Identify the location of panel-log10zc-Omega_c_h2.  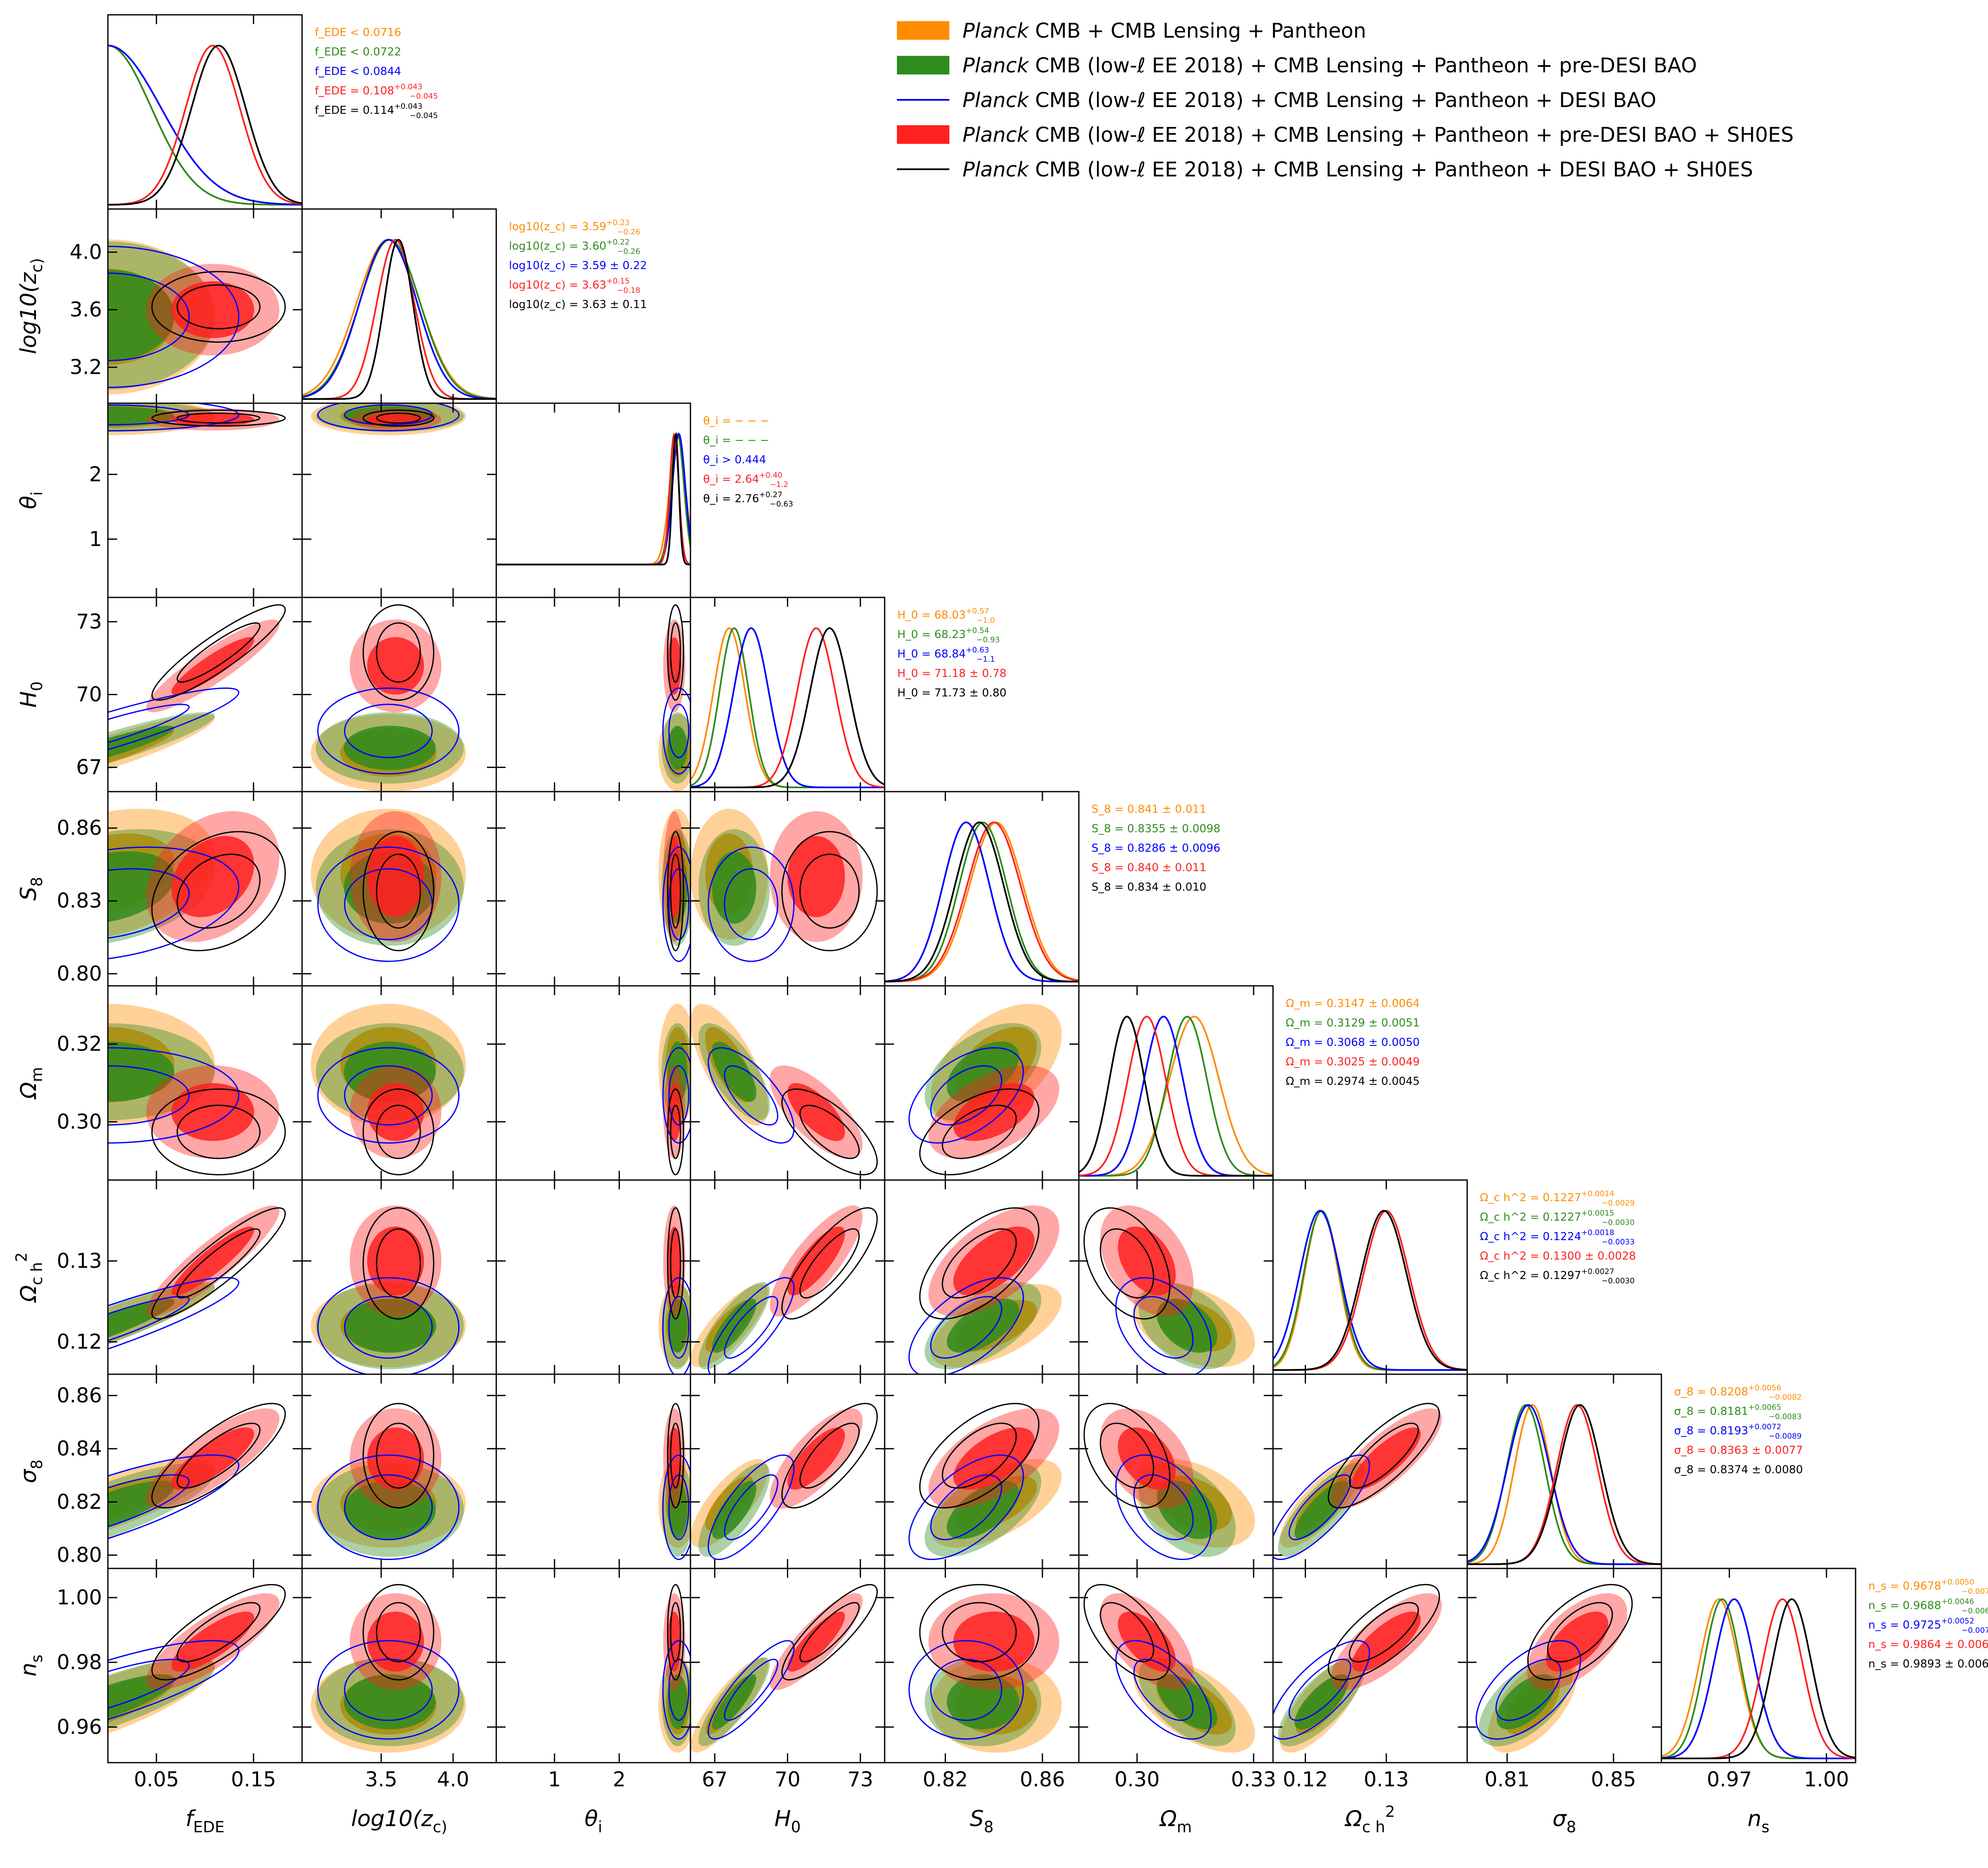
(399, 1277).